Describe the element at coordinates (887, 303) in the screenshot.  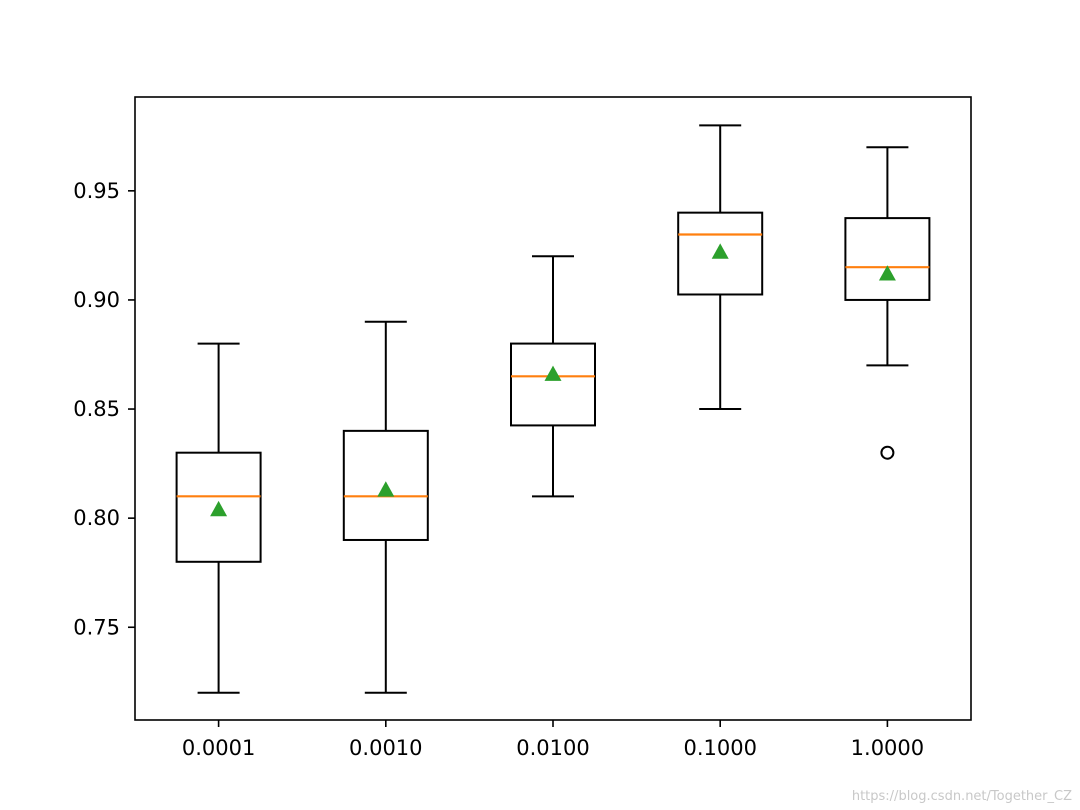
I see `box-1.0000` at that location.